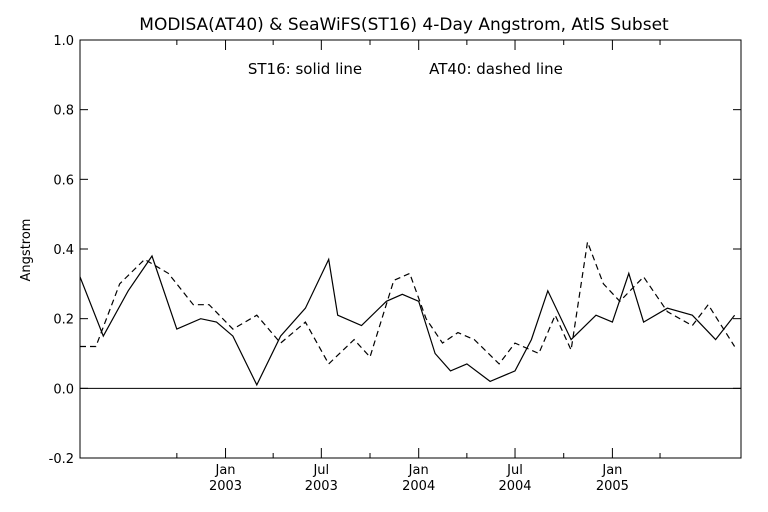 The height and width of the screenshot is (512, 768). What do you see at coordinates (63, 250) in the screenshot?
I see `y-tick-label: 0.4` at bounding box center [63, 250].